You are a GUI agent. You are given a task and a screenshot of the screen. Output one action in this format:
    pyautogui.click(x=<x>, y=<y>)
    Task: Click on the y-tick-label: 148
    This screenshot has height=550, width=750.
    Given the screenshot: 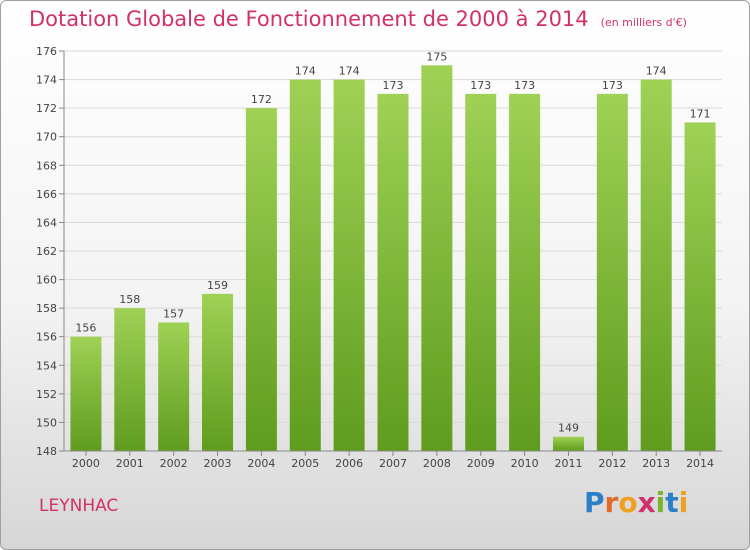 What is the action you would take?
    pyautogui.click(x=46, y=451)
    